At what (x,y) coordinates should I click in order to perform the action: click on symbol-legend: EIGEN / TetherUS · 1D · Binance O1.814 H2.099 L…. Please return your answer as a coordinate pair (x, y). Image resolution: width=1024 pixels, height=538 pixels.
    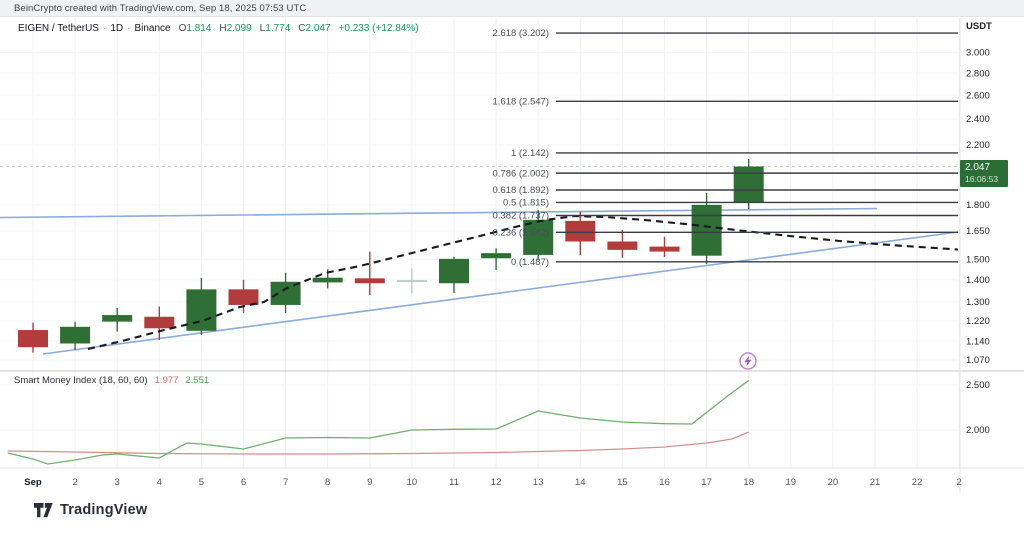
    Looking at the image, I should click on (218, 28).